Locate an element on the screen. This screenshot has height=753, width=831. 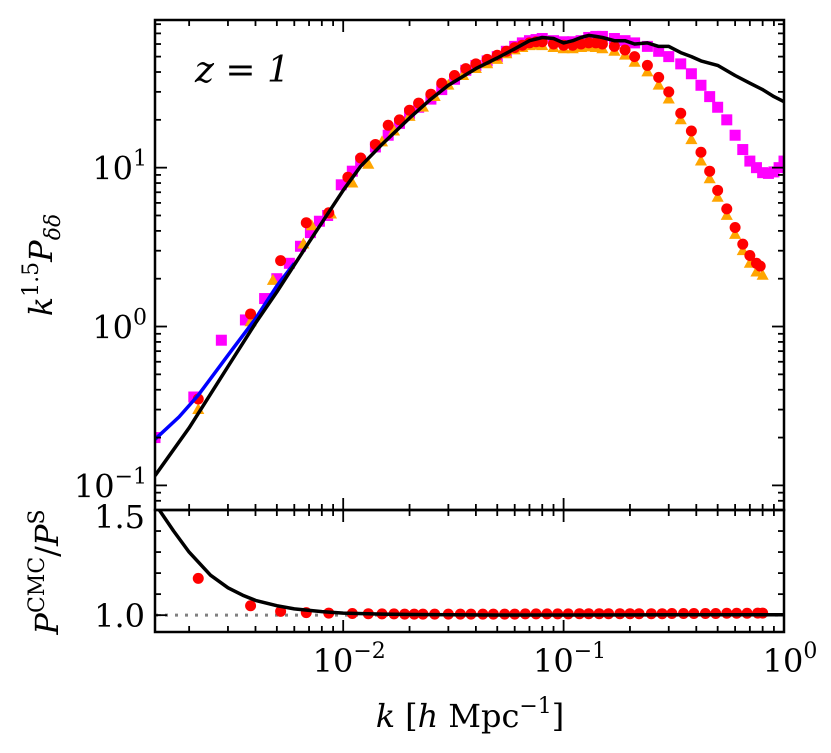
top-ylabel-exponent: 1.5 is located at coordinates (31, 279).